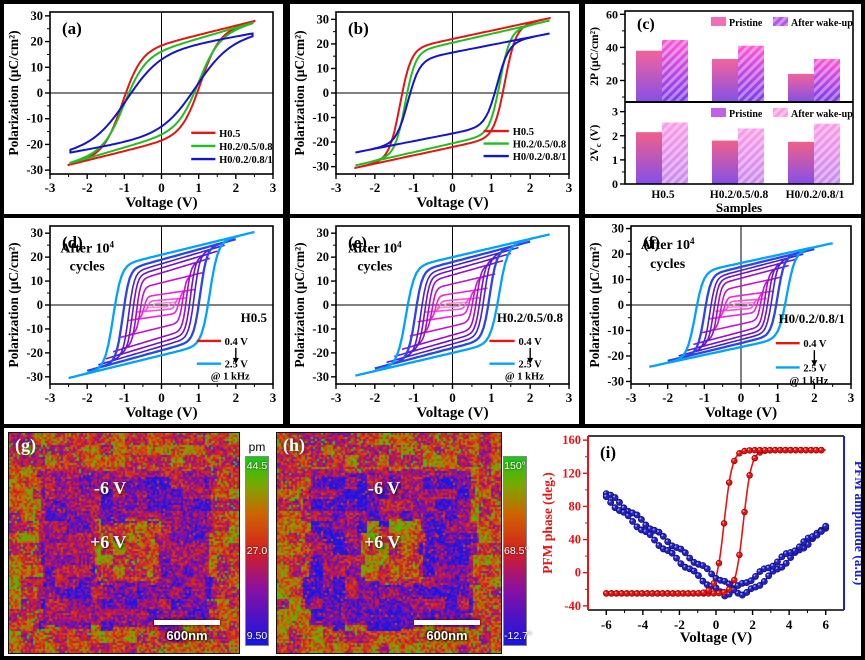 The image size is (865, 660). Describe the element at coordinates (575, 540) in the screenshot. I see `svg-text: 40` at that location.